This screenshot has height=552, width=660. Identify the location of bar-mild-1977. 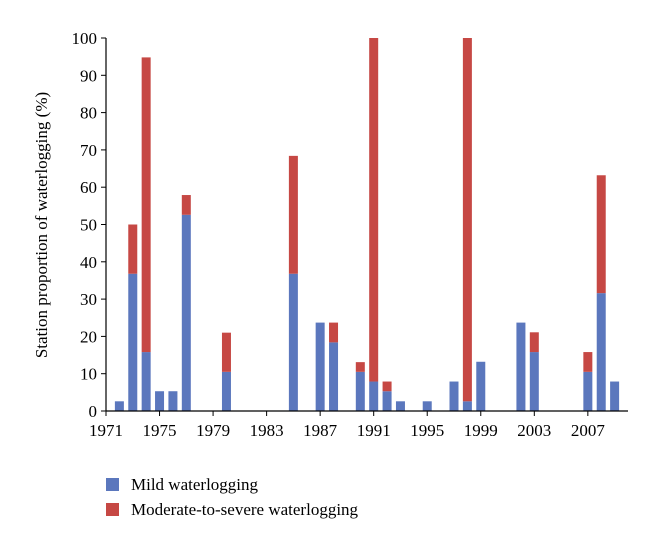
(186, 312).